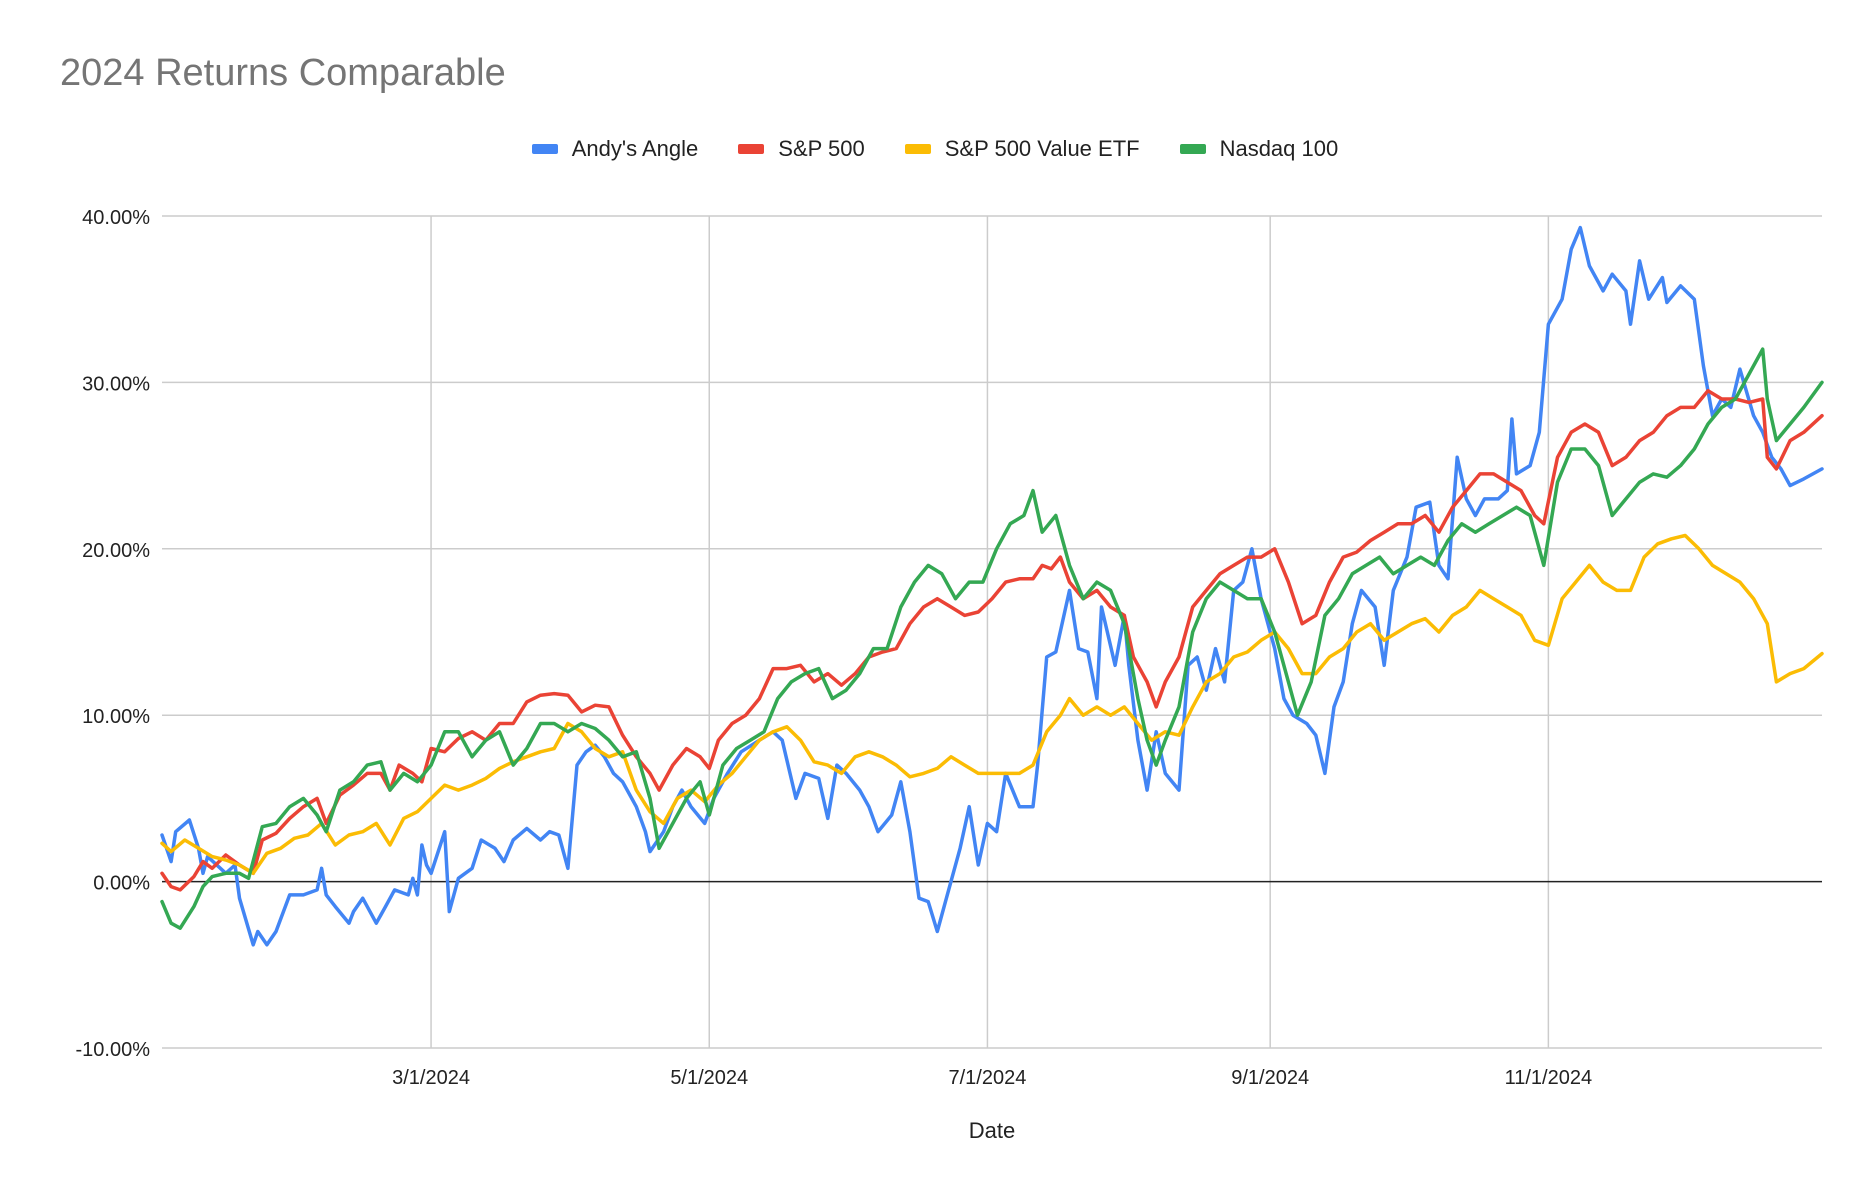 This screenshot has width=1870, height=1198. What do you see at coordinates (116, 218) in the screenshot?
I see `y-tick-label: 40.00%` at bounding box center [116, 218].